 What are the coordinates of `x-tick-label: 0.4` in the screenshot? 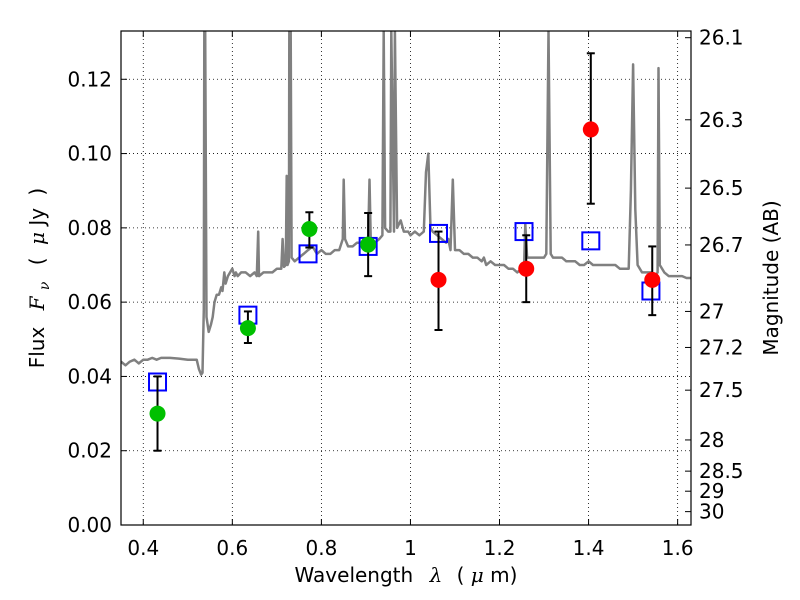 It's located at (143, 548).